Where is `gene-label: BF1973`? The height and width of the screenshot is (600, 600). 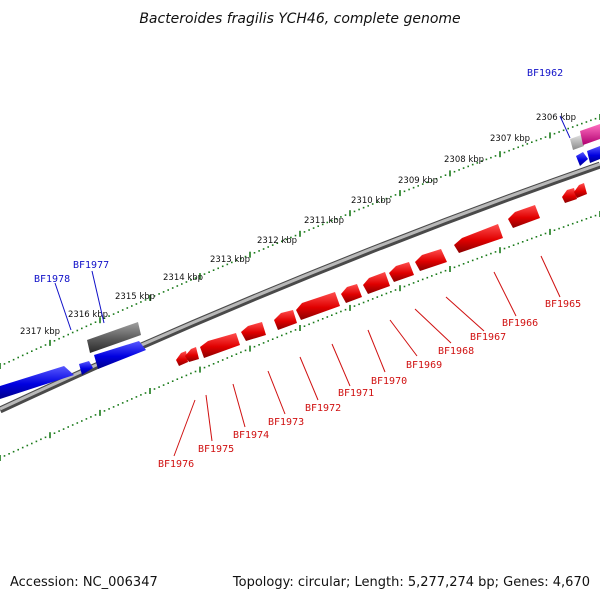 gene-label: BF1973 is located at coordinates (286, 422).